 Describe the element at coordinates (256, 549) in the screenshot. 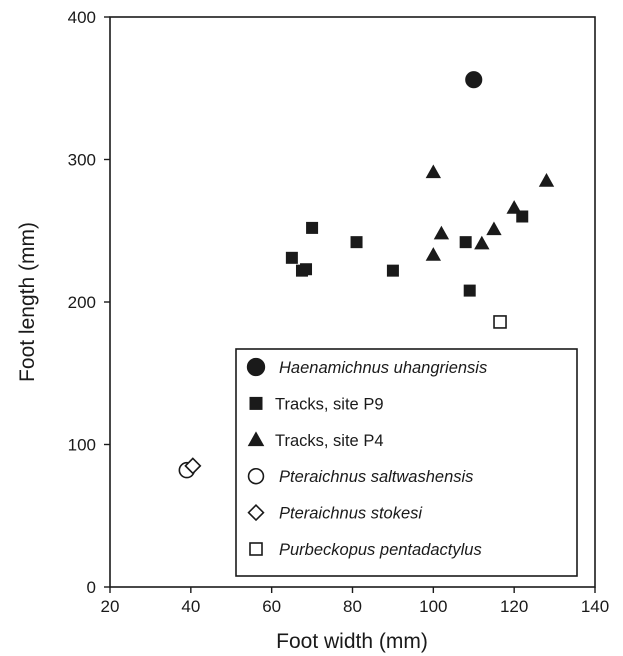

I see `legend-marker-purbeckopus-pentadactylus` at that location.